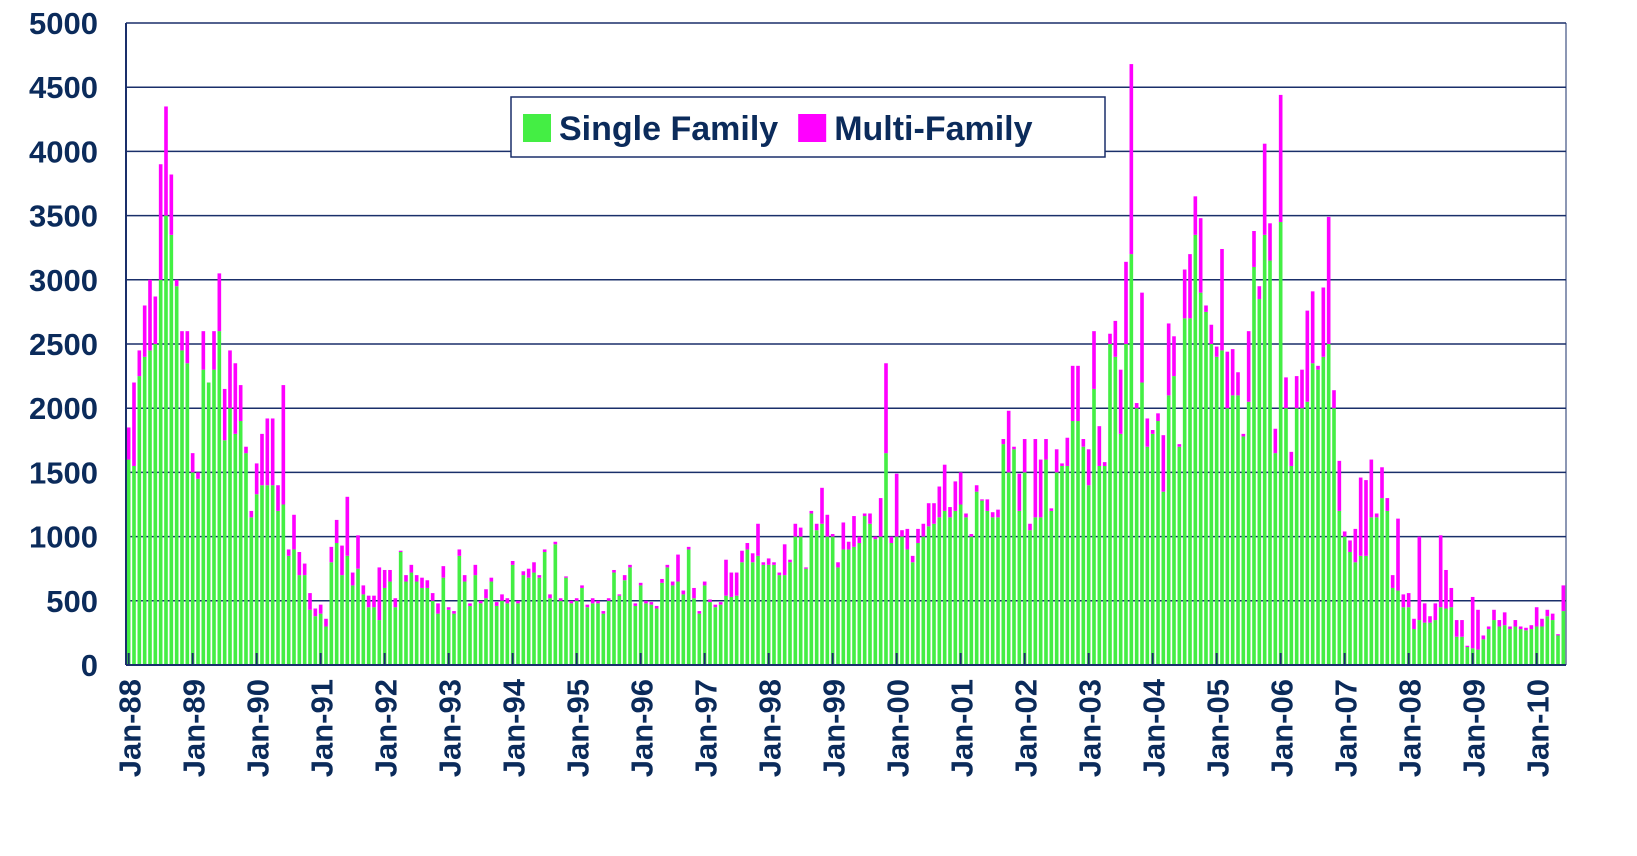  What do you see at coordinates (63, 151) in the screenshot?
I see `y-tick-label: 4000` at bounding box center [63, 151].